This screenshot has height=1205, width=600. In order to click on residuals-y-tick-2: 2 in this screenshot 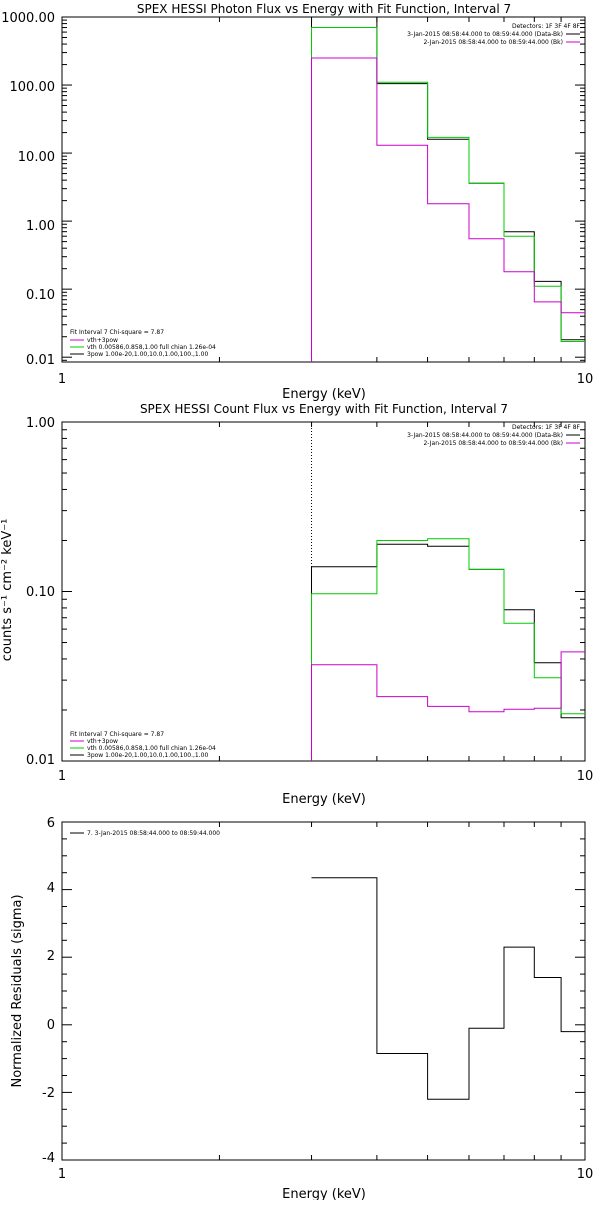, I will do `click(51, 956)`.